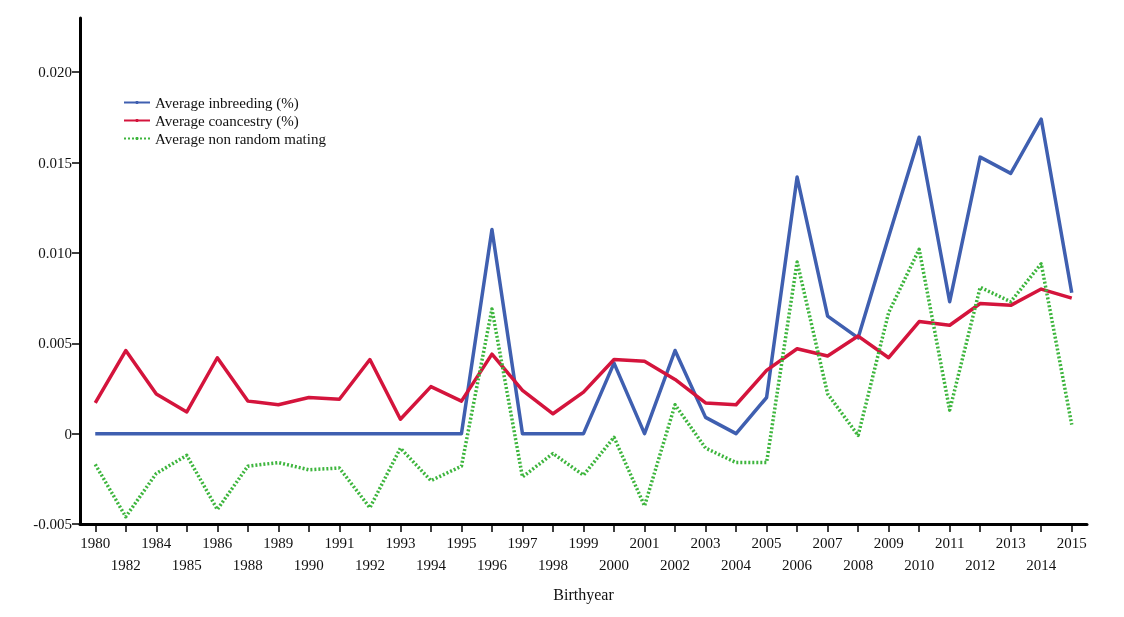 Image resolution: width=1124 pixels, height=617 pixels. Describe the element at coordinates (584, 594) in the screenshot. I see `x-axis-title: Birthyear` at that location.